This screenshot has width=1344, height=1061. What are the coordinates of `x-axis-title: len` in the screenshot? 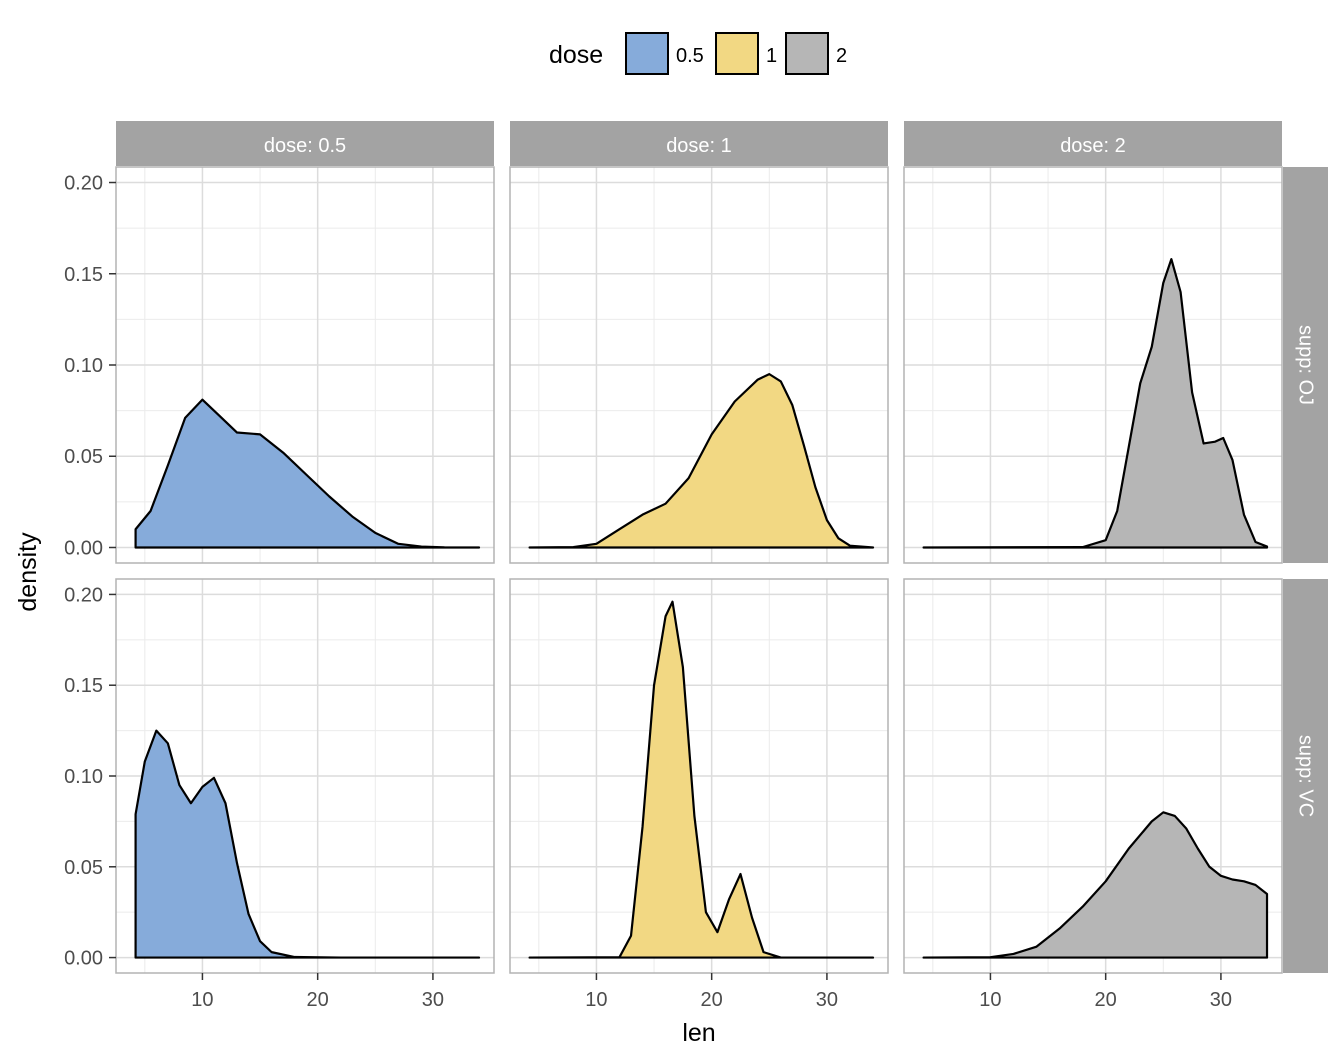 It's located at (698, 1033).